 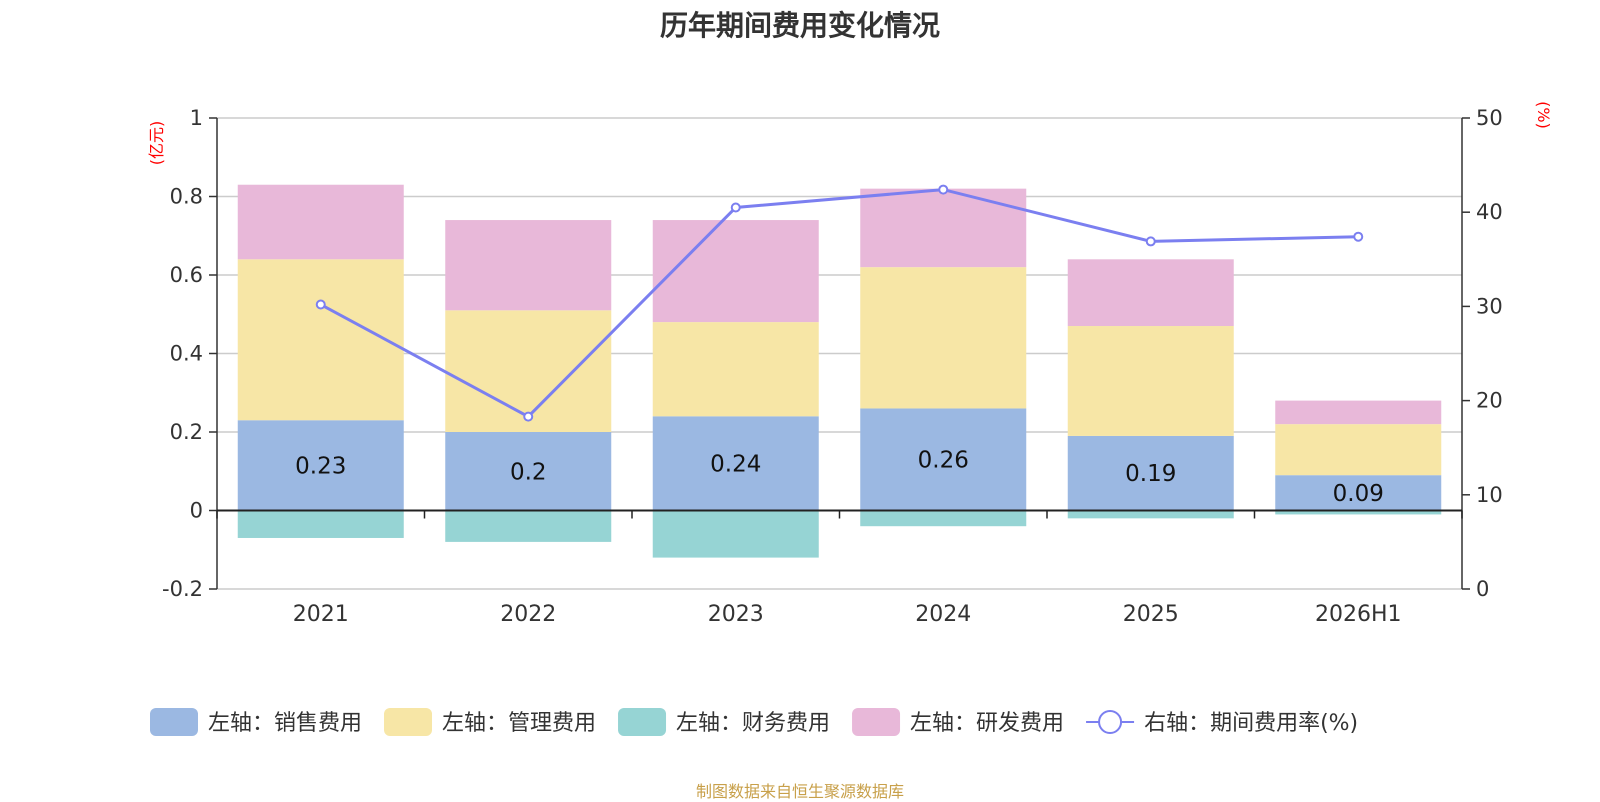 I want to click on right-axis-tick-label: 20, so click(x=1489, y=401).